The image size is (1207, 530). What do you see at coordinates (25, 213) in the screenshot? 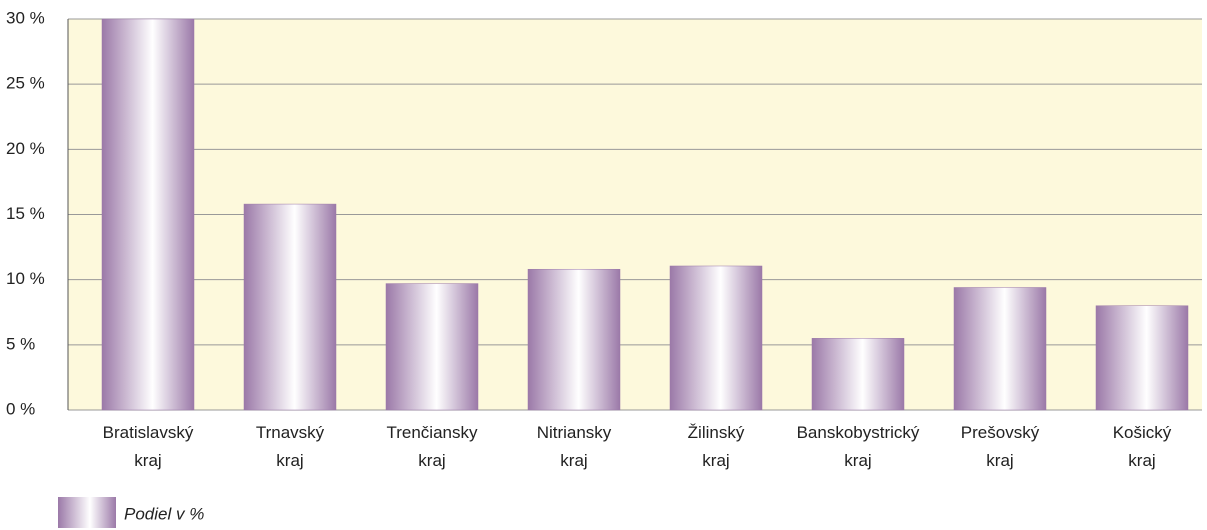
I see `y-tick-label: 15 %` at bounding box center [25, 213].